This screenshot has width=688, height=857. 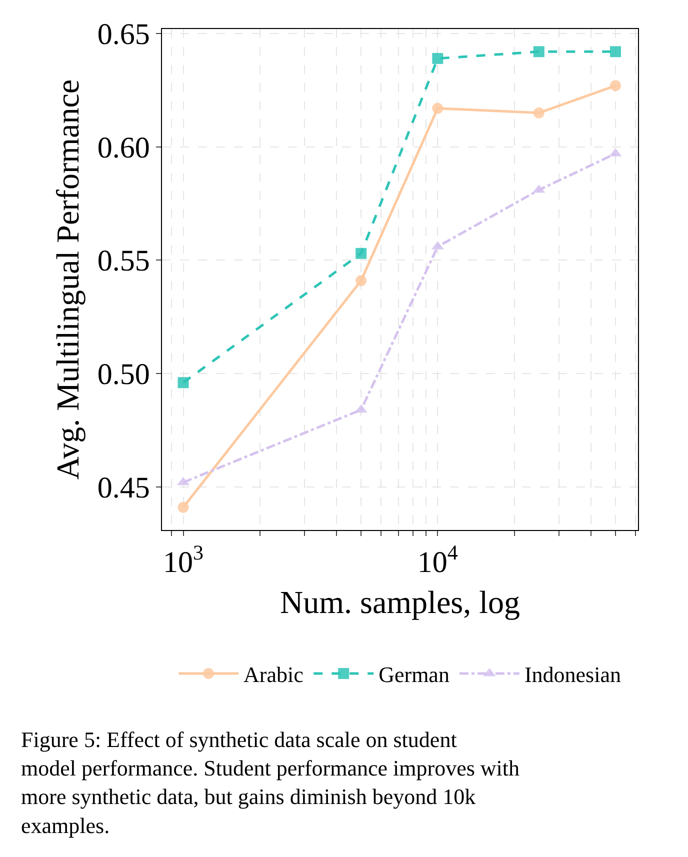 I want to click on legend-label: German, so click(x=414, y=675).